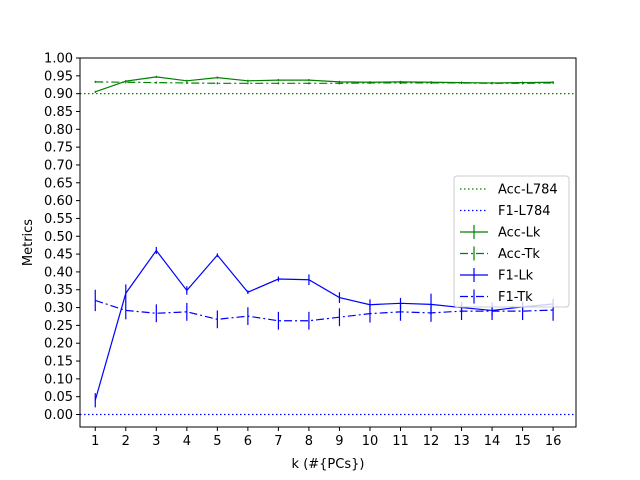 The image size is (640, 480). Describe the element at coordinates (248, 441) in the screenshot. I see `x-tick-label: 6` at that location.